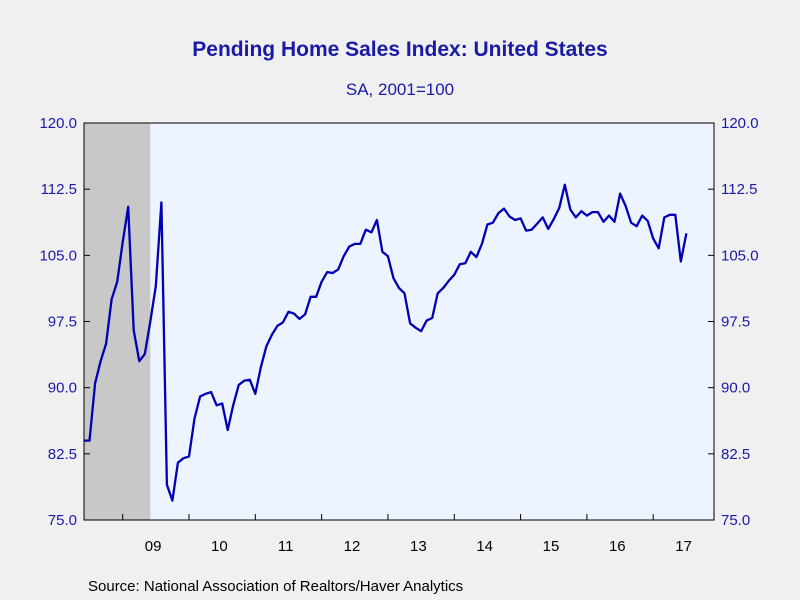 The width and height of the screenshot is (800, 600). What do you see at coordinates (58, 255) in the screenshot?
I see `y-tick-label-left: 105.0` at bounding box center [58, 255].